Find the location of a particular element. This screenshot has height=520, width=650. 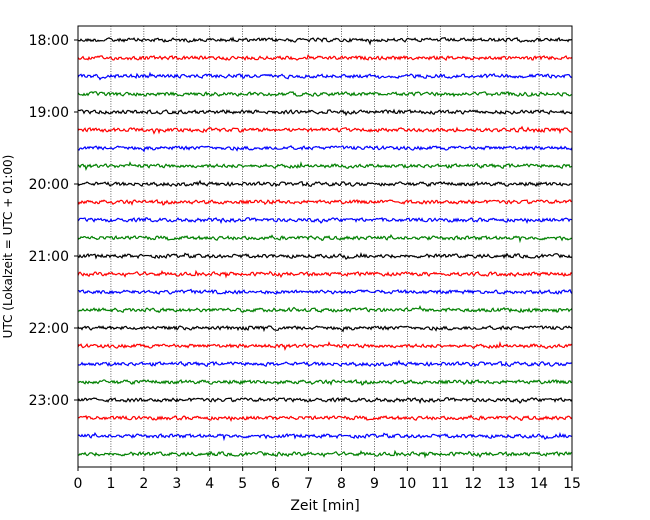

x-tick-label-14: 14 is located at coordinates (539, 484).